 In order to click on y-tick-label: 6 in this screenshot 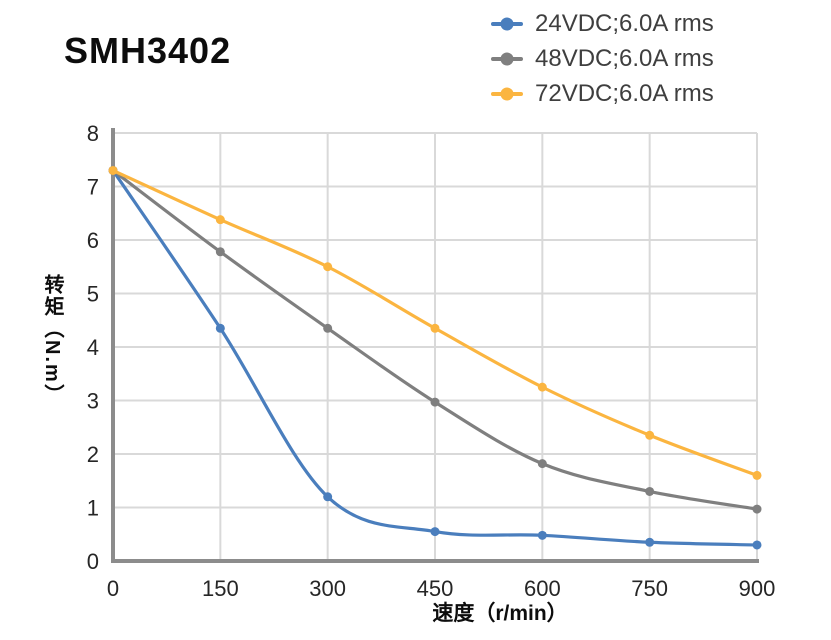, I will do `click(93, 240)`.